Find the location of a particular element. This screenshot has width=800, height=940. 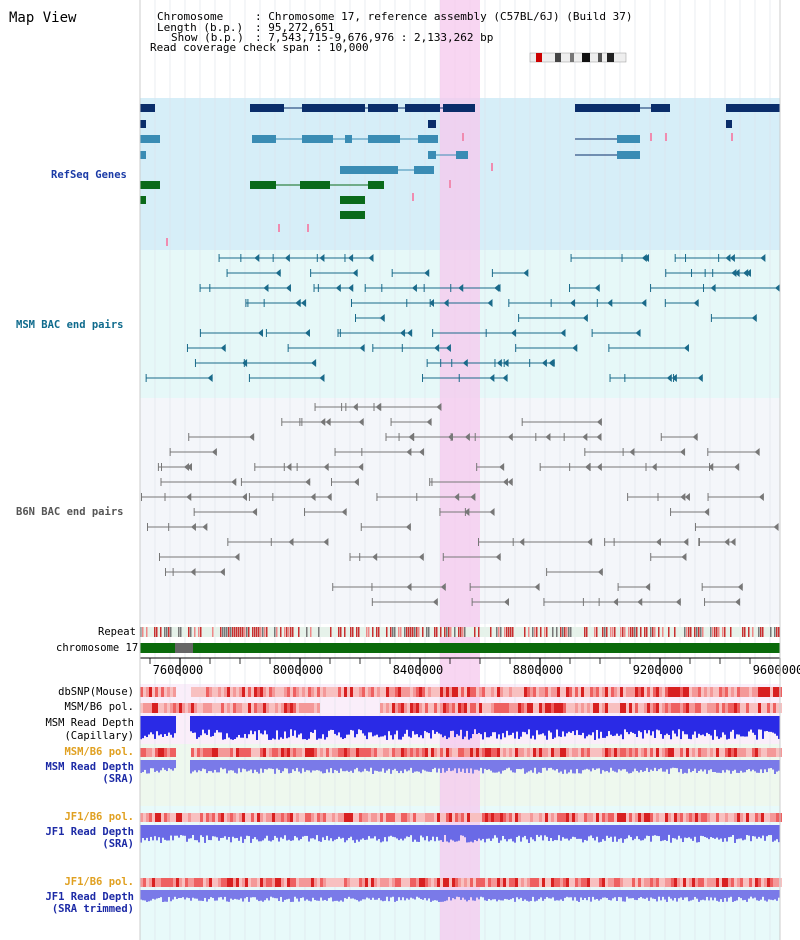

gene-exon is located at coordinates (369, 170).